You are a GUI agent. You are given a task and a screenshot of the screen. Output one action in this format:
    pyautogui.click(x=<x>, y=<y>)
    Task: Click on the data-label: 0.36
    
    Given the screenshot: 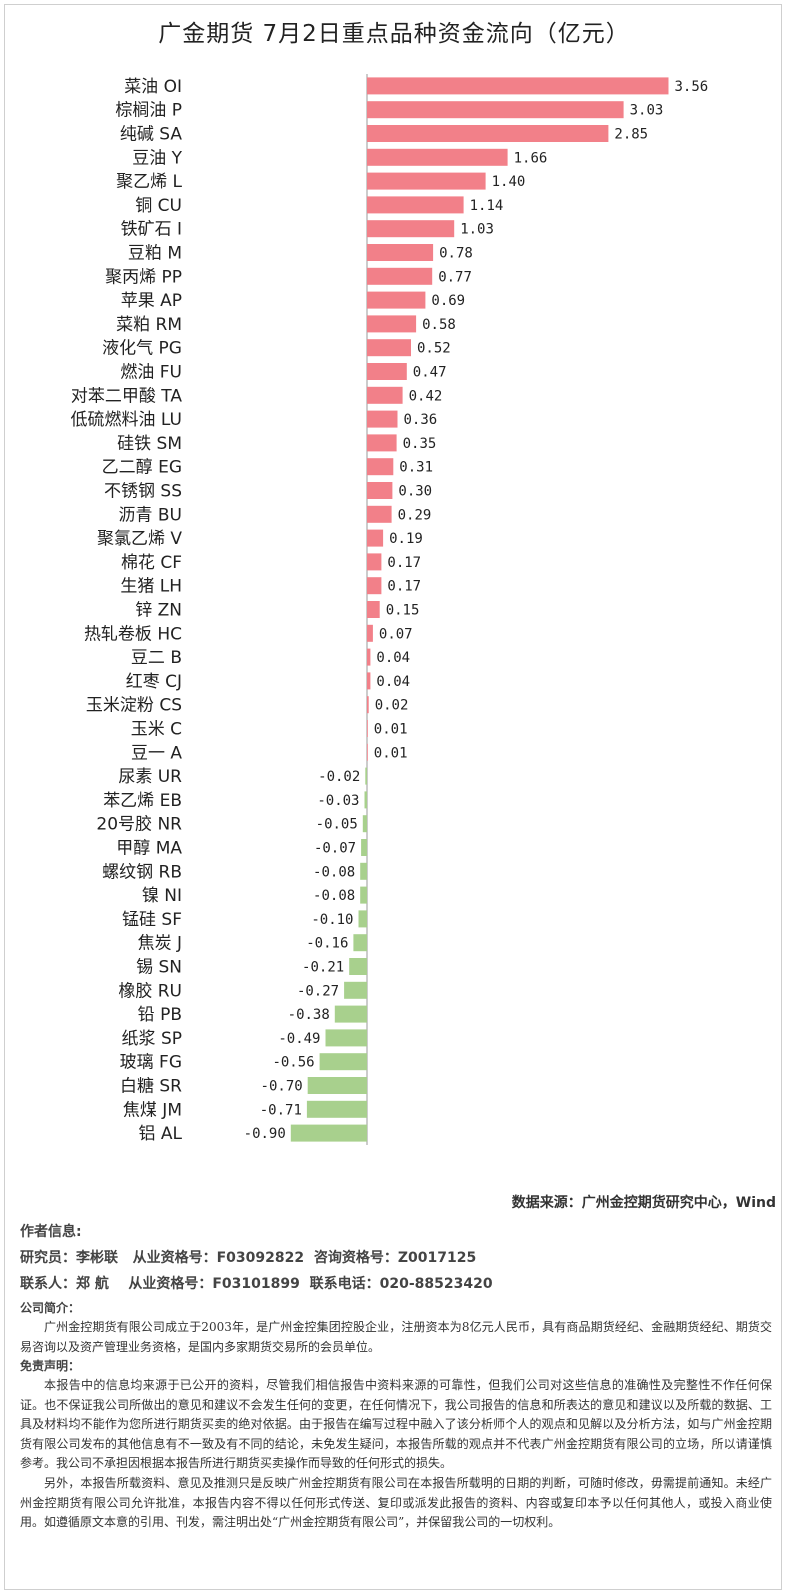 What is the action you would take?
    pyautogui.click(x=421, y=420)
    